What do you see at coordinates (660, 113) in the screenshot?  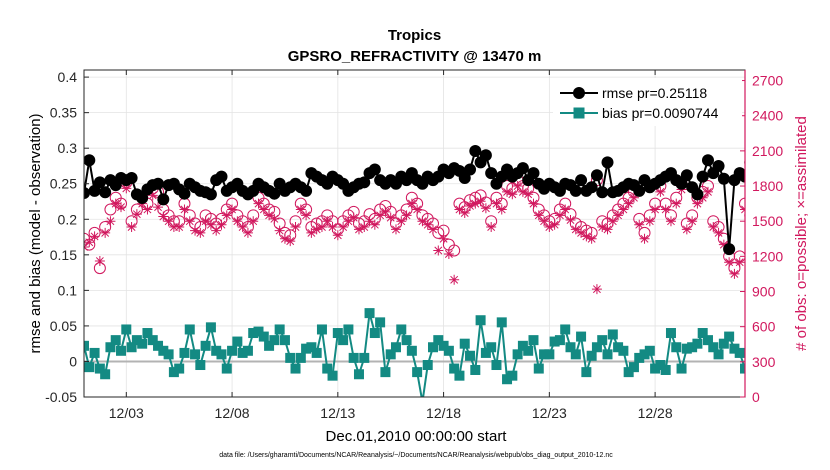 I see `legend-bias-label: bias pr=0.0090744` at bounding box center [660, 113].